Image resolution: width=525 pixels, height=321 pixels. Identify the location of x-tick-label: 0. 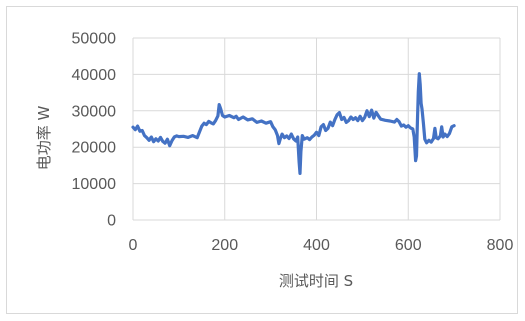
(133, 245).